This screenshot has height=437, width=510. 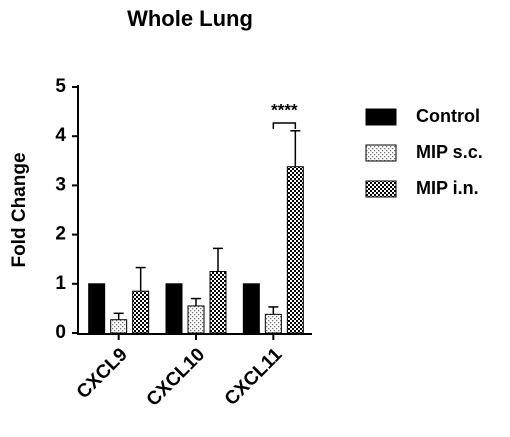 I want to click on x-tick-label: CXCL9, so click(x=102, y=373).